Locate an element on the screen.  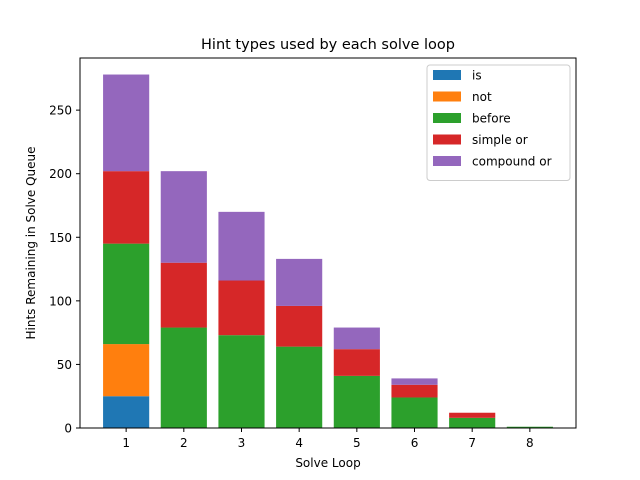
x-tick-label: 6 is located at coordinates (415, 443).